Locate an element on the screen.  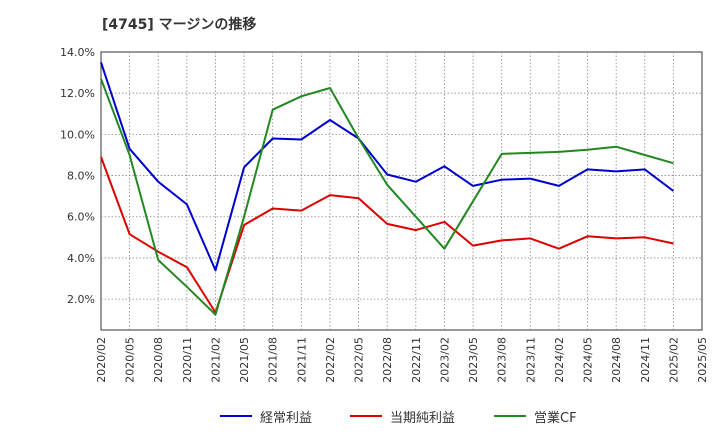
x-tick-label: 2022/02 is located at coordinates (330, 360).